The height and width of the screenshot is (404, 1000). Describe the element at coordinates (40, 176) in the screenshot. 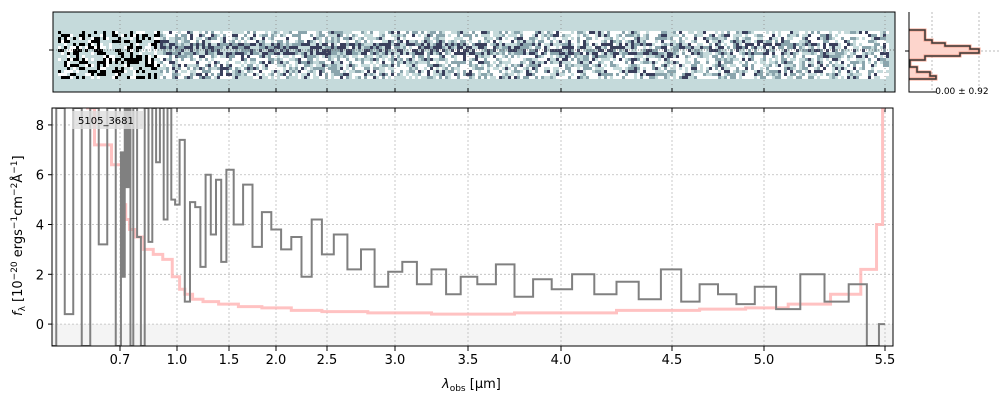

I see `y-tick-label: 6` at that location.